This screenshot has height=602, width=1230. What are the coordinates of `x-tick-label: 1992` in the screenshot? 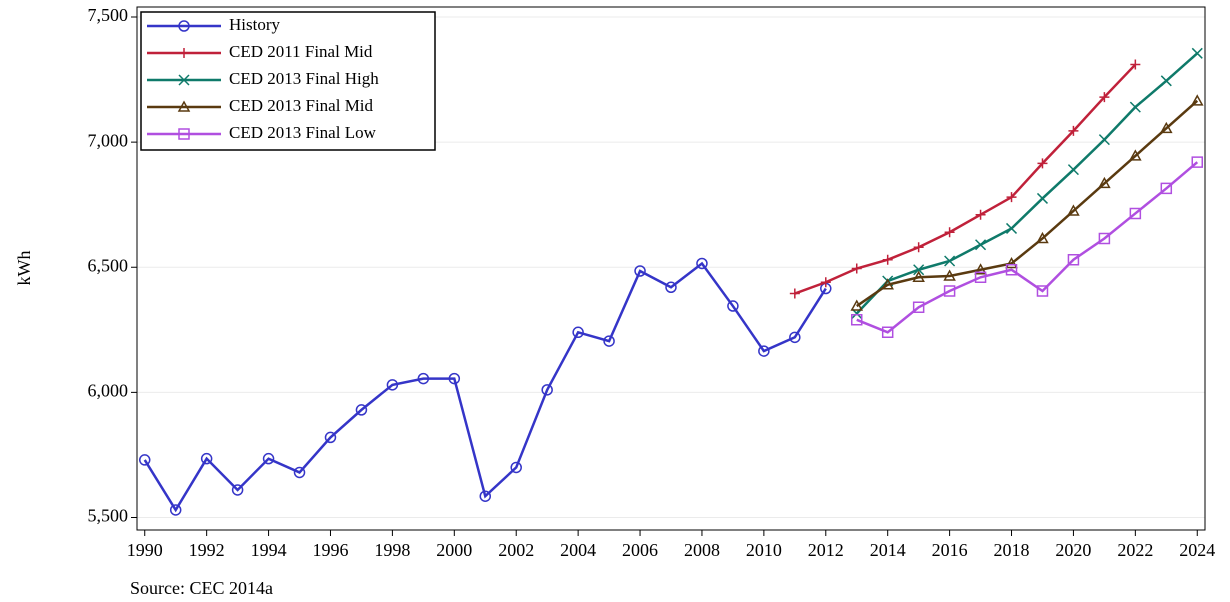 It's located at (207, 550).